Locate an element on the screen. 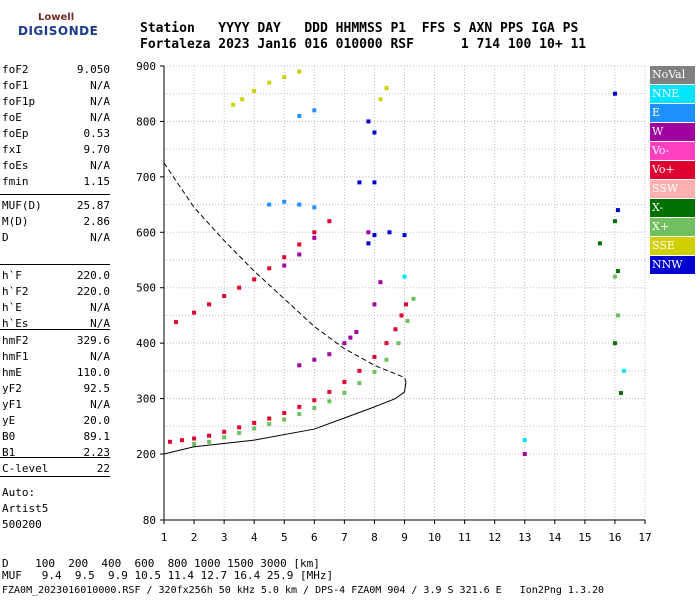 This screenshot has height=600, width=700. x-tick-label: 3 is located at coordinates (224, 537).